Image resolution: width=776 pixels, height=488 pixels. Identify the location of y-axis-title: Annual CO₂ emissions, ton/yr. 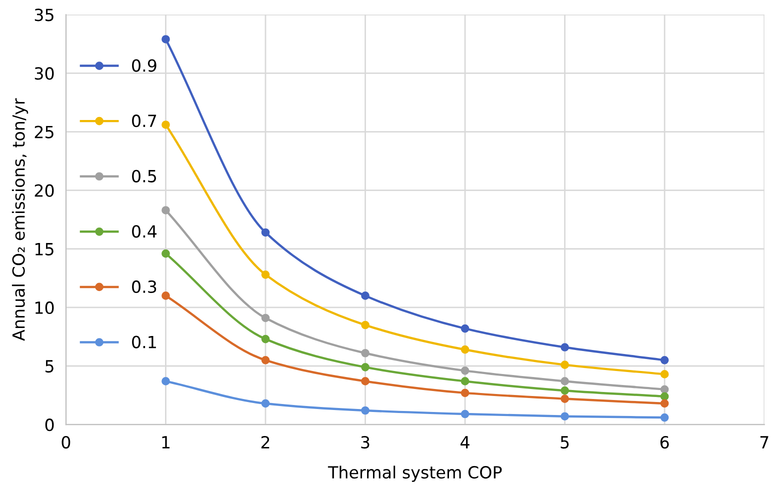
(20, 219).